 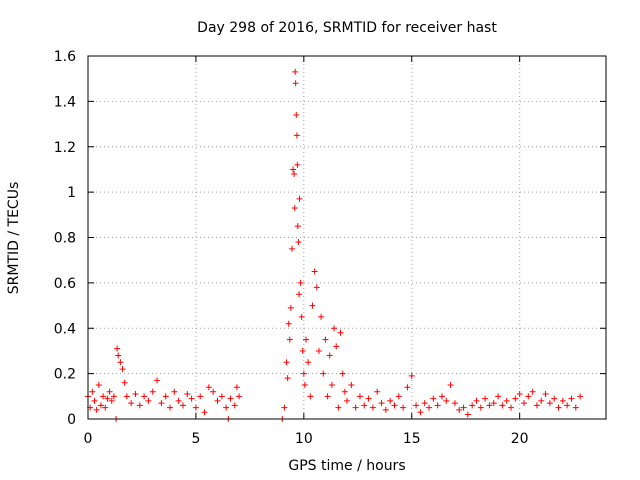 I want to click on y-axis-tick-labels: 0 0.2 0.4 0.6 0.8 1 1.2 1.4 1.6, so click(x=65, y=238).